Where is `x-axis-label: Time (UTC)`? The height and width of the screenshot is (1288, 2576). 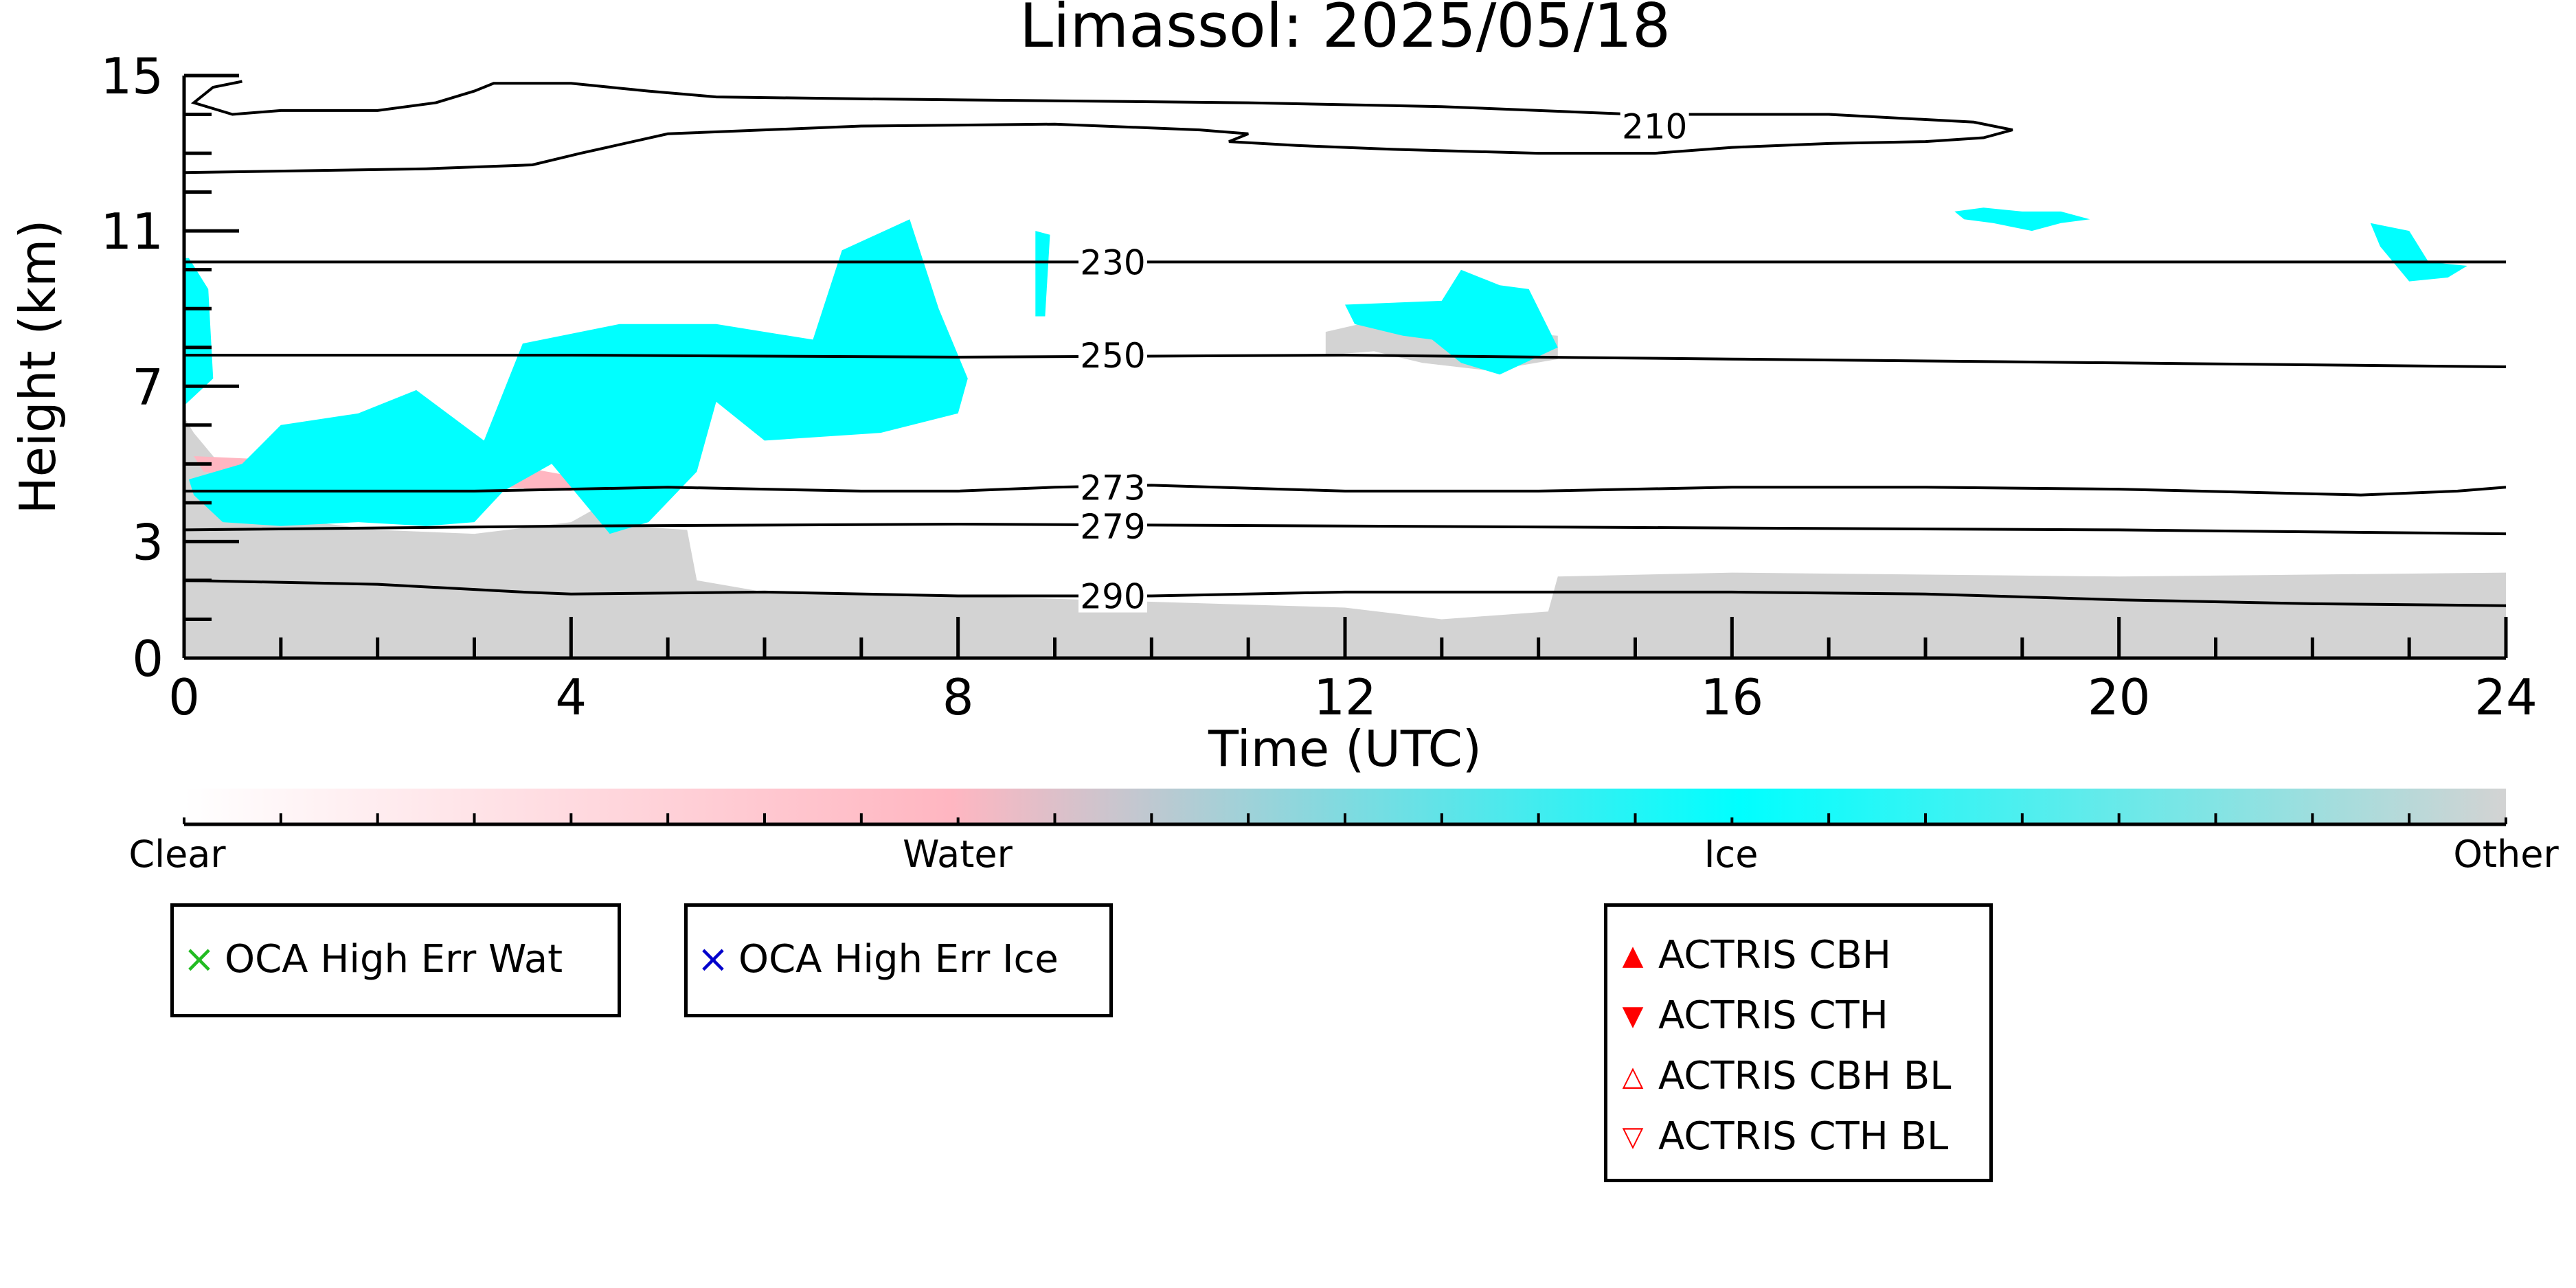 x-axis-label: Time (UTC) is located at coordinates (1345, 749).